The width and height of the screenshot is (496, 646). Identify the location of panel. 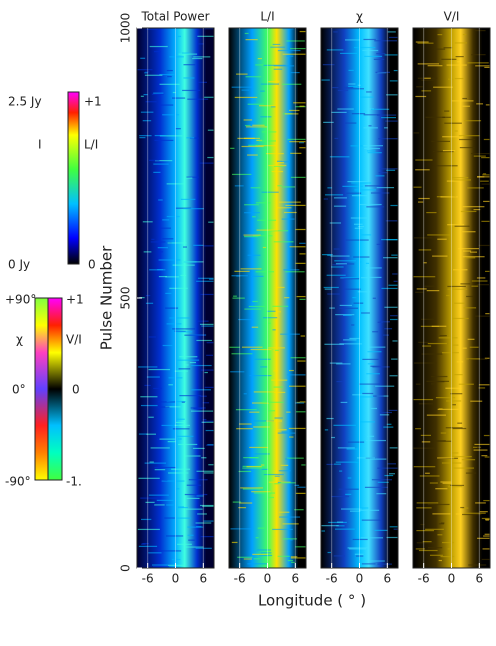
(451, 298).